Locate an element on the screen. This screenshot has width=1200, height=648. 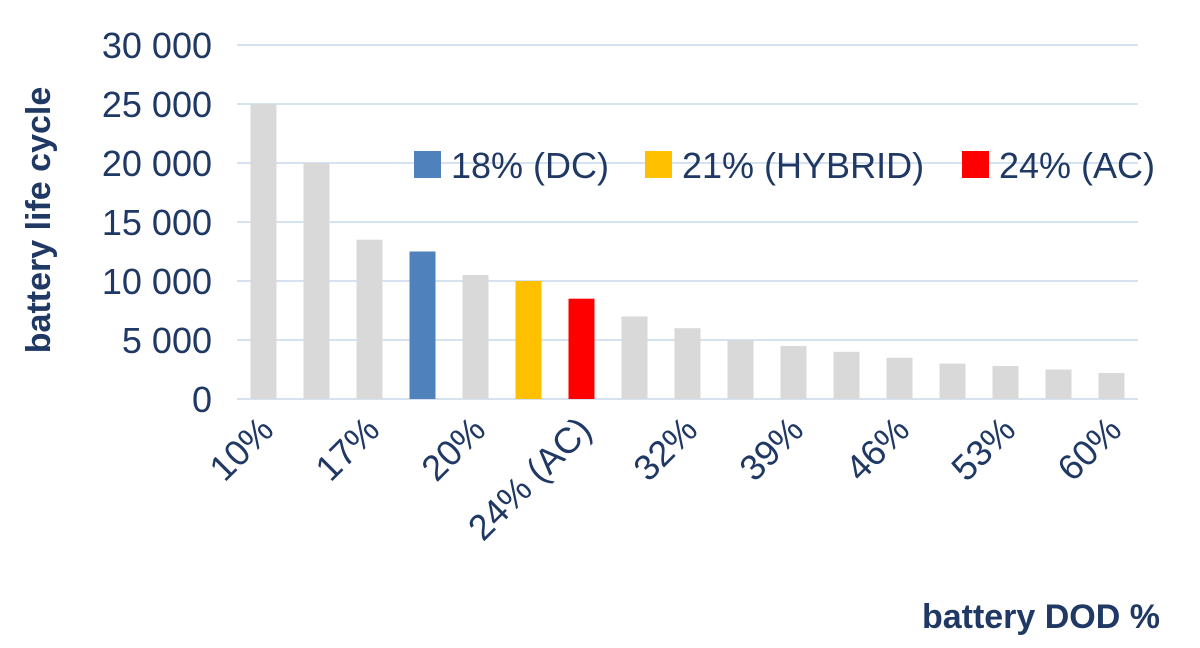
y-axis-ticks: 0 5 000 10 000 15 000 20 000 25 000 30 000 is located at coordinates (157, 222).